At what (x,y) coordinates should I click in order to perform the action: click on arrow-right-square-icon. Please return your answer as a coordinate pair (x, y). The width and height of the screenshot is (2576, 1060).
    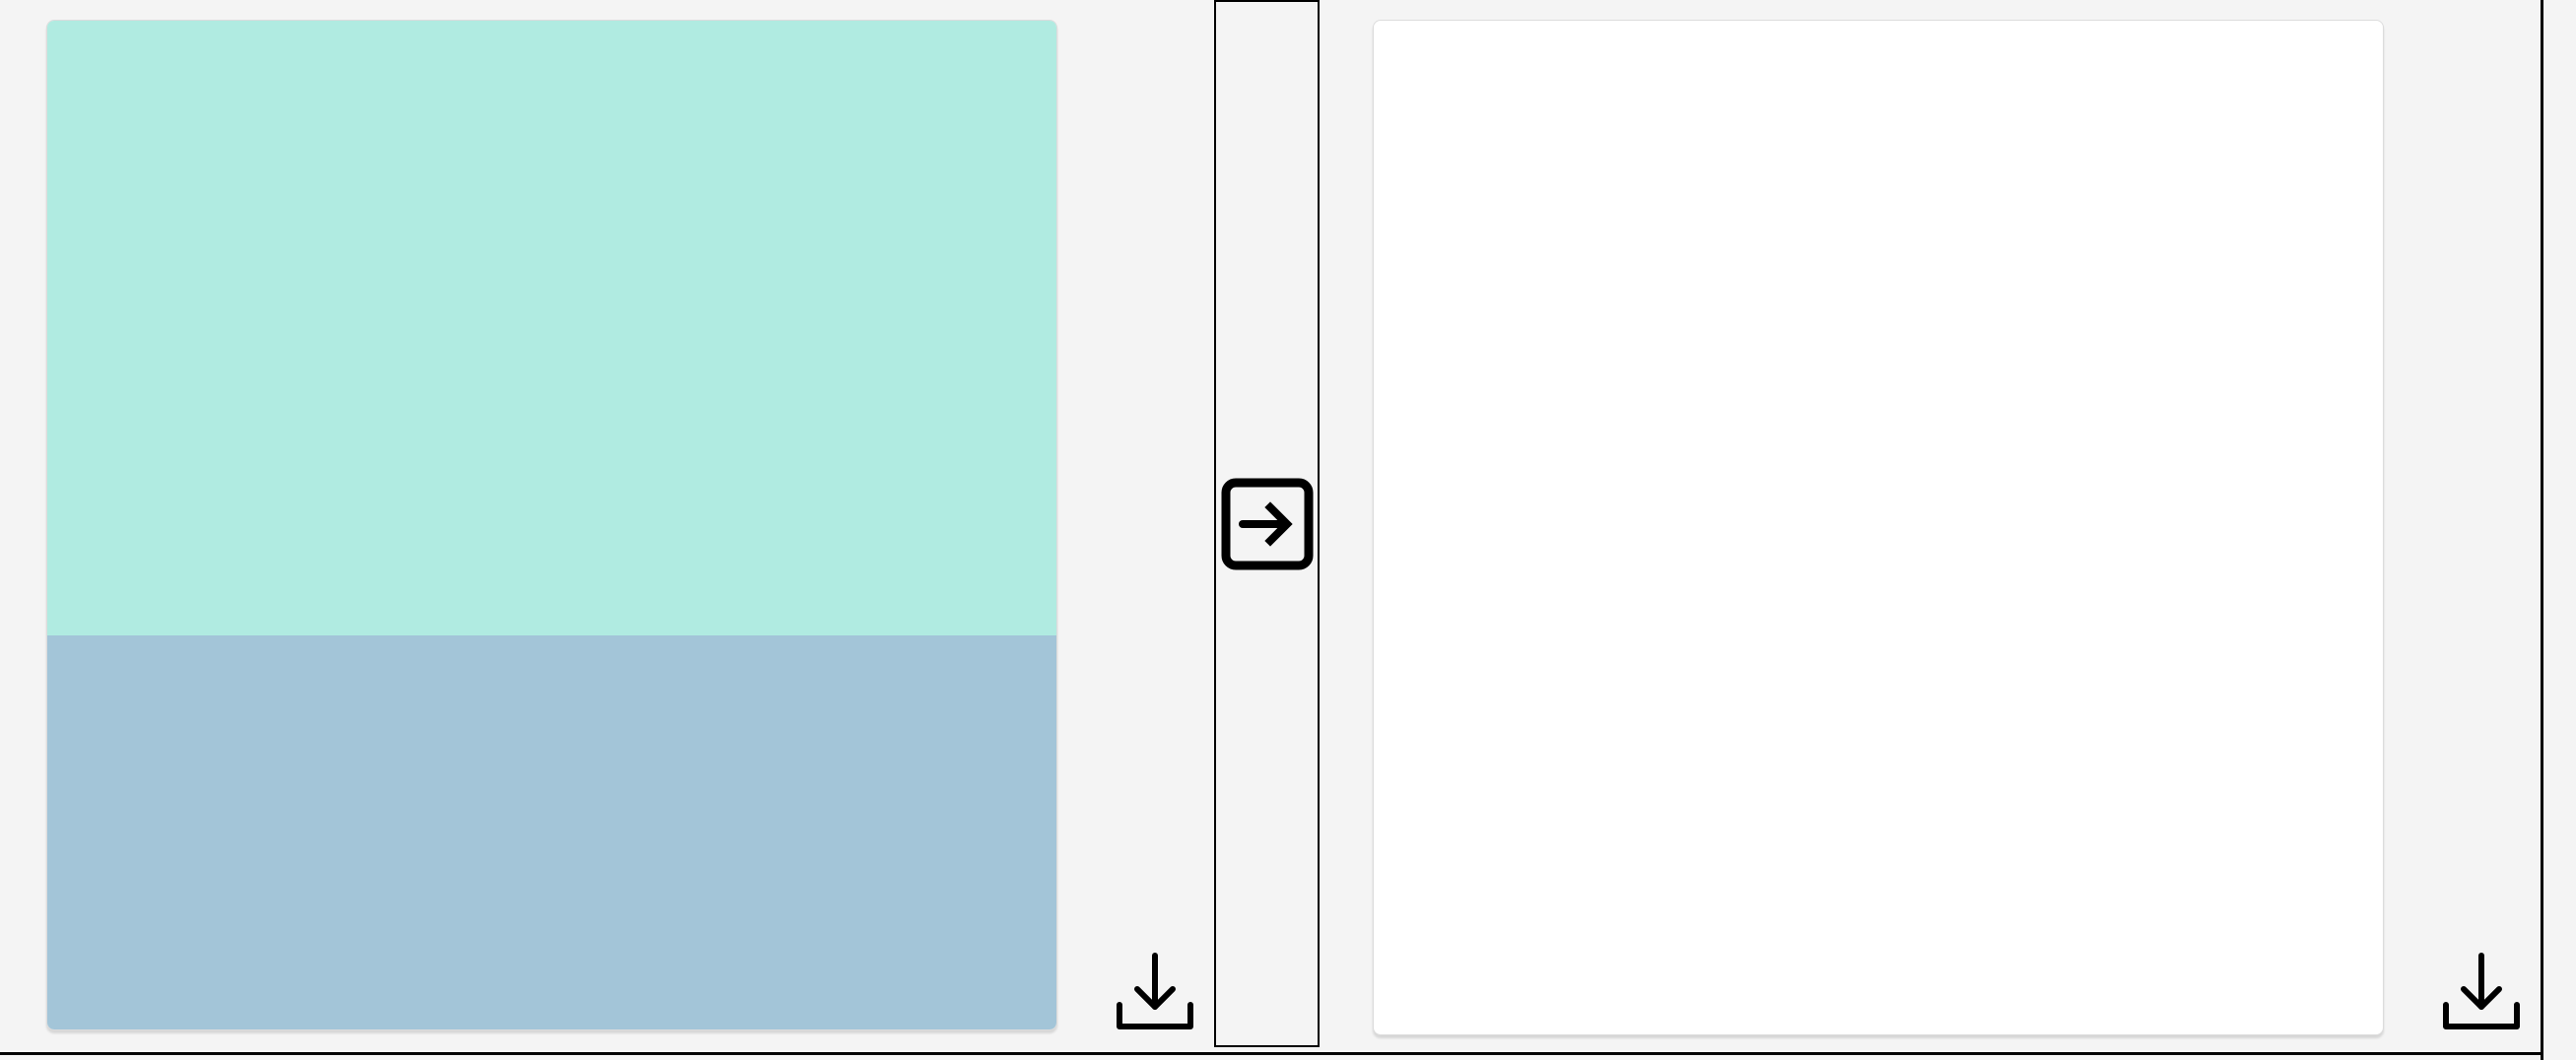
    Looking at the image, I should click on (1267, 524).